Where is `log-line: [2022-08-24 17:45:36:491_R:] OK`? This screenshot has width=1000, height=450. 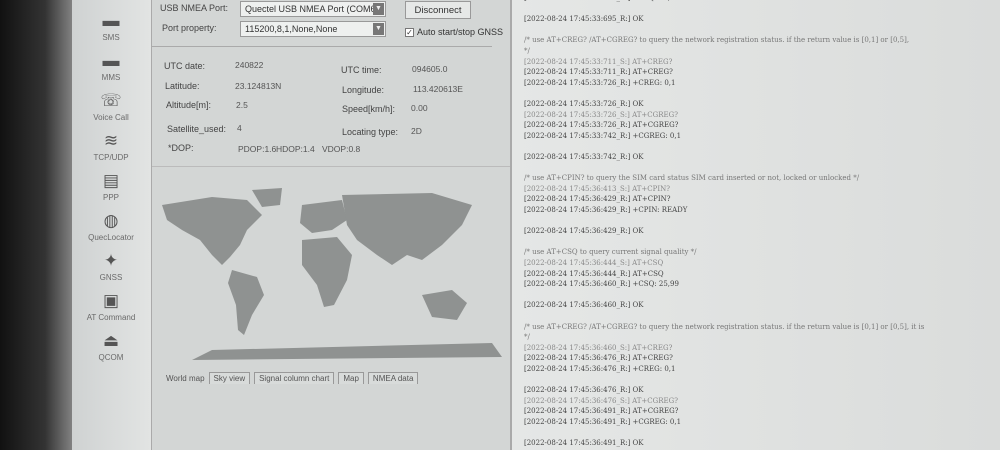
log-line: [2022-08-24 17:45:36:491_R:] OK is located at coordinates (584, 443).